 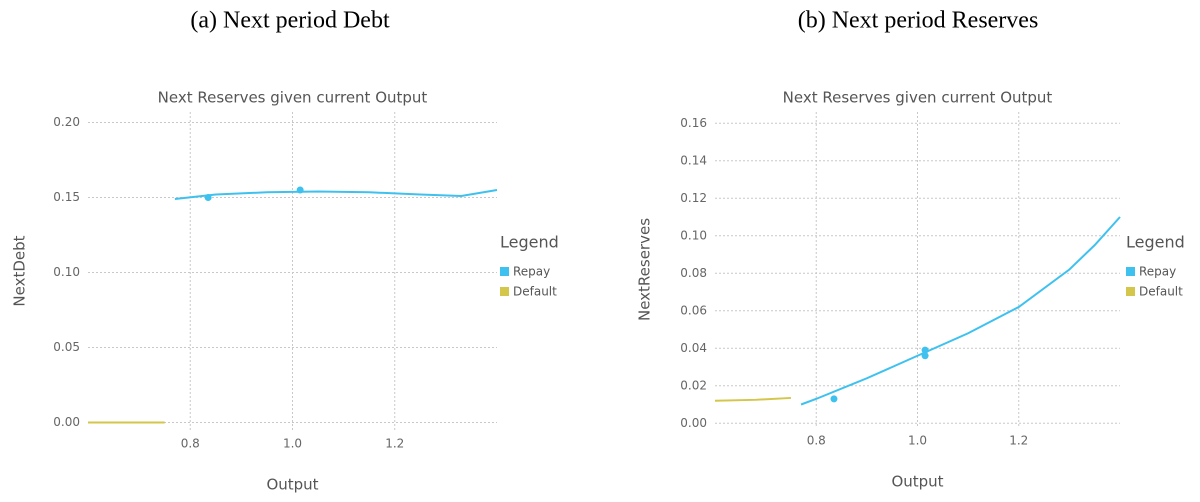 I want to click on y-tick-label: 0.08, so click(x=693, y=273).